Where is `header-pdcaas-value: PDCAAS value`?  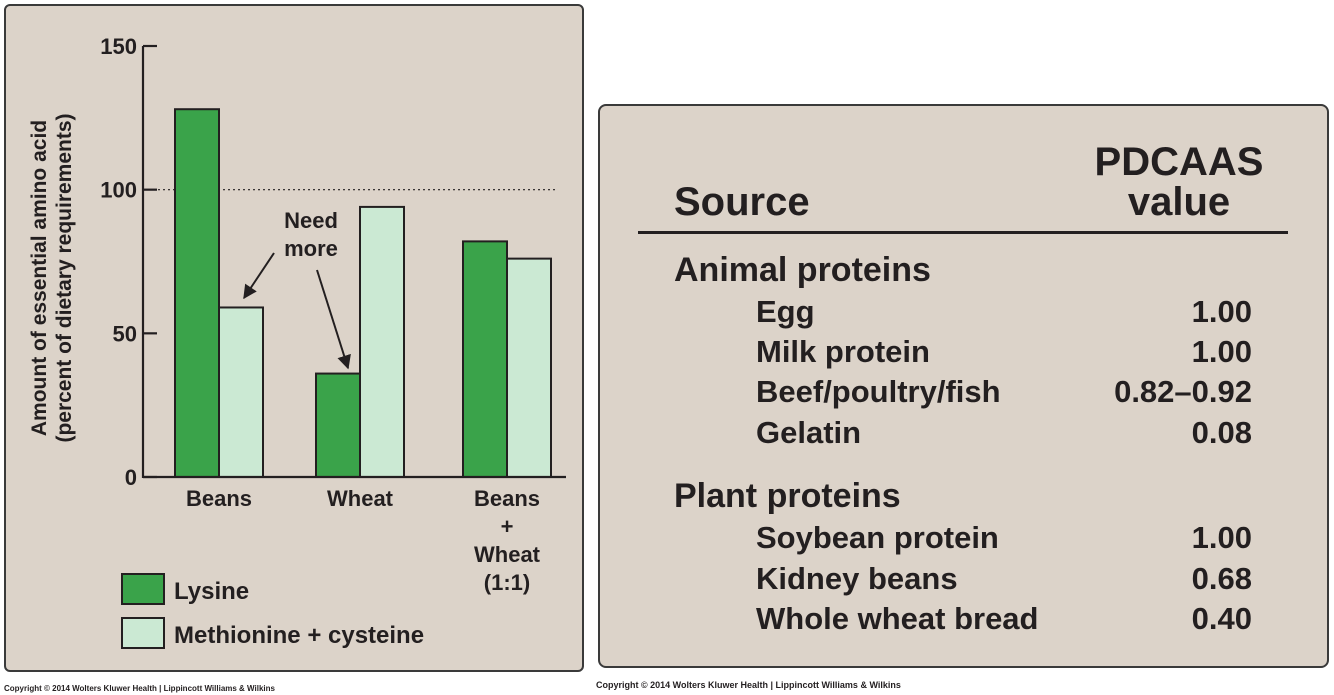
header-pdcaas-value: PDCAAS value is located at coordinates (1179, 182).